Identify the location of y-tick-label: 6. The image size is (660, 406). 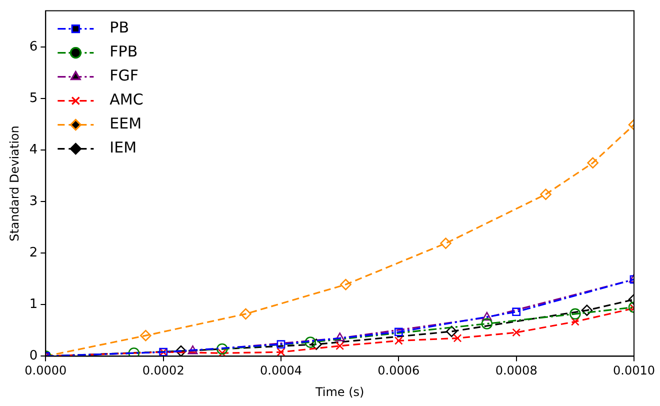
(33, 46).